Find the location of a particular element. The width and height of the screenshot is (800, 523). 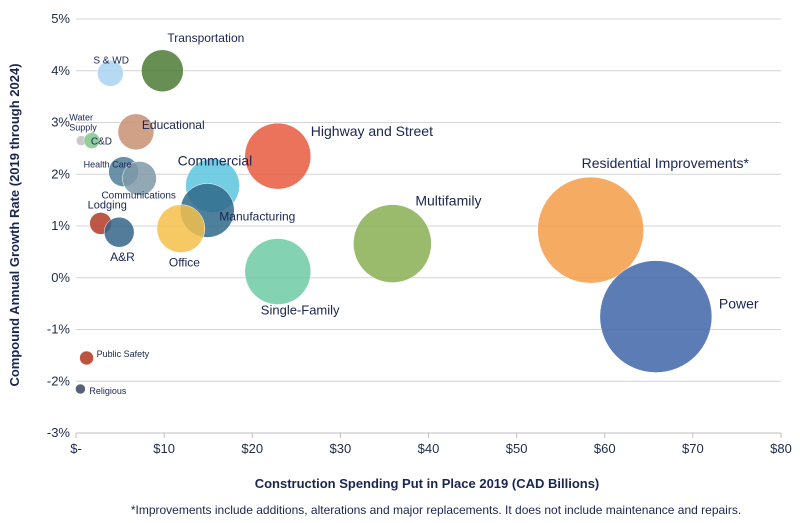

y-tick-label: 4% is located at coordinates (60, 70).